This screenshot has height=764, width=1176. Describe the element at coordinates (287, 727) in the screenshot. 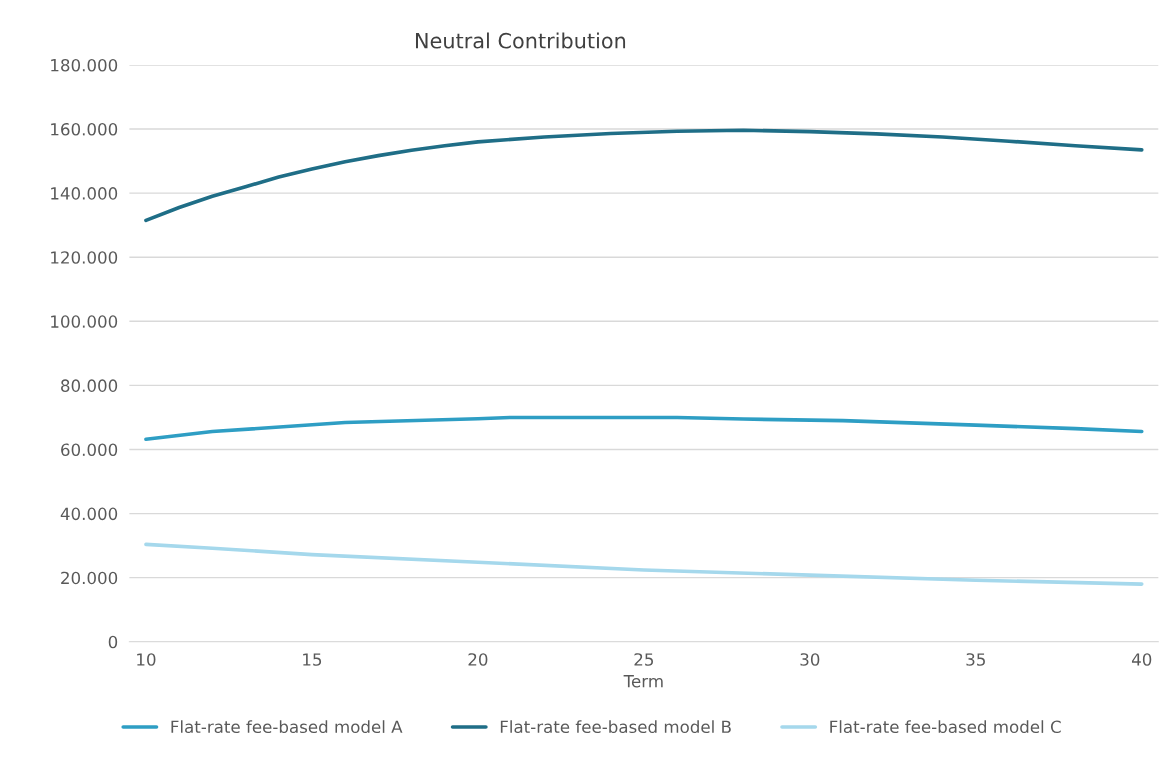

I see `legend-label: Flat-rate fee-based model A` at that location.